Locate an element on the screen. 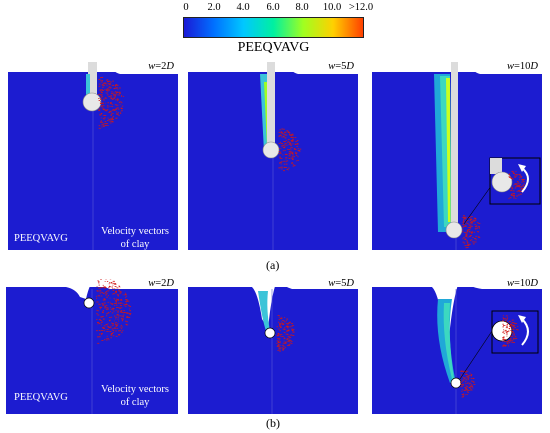 Image resolution: width=550 pixels, height=433 pixels. displacement-label: w=5D is located at coordinates (341, 67).